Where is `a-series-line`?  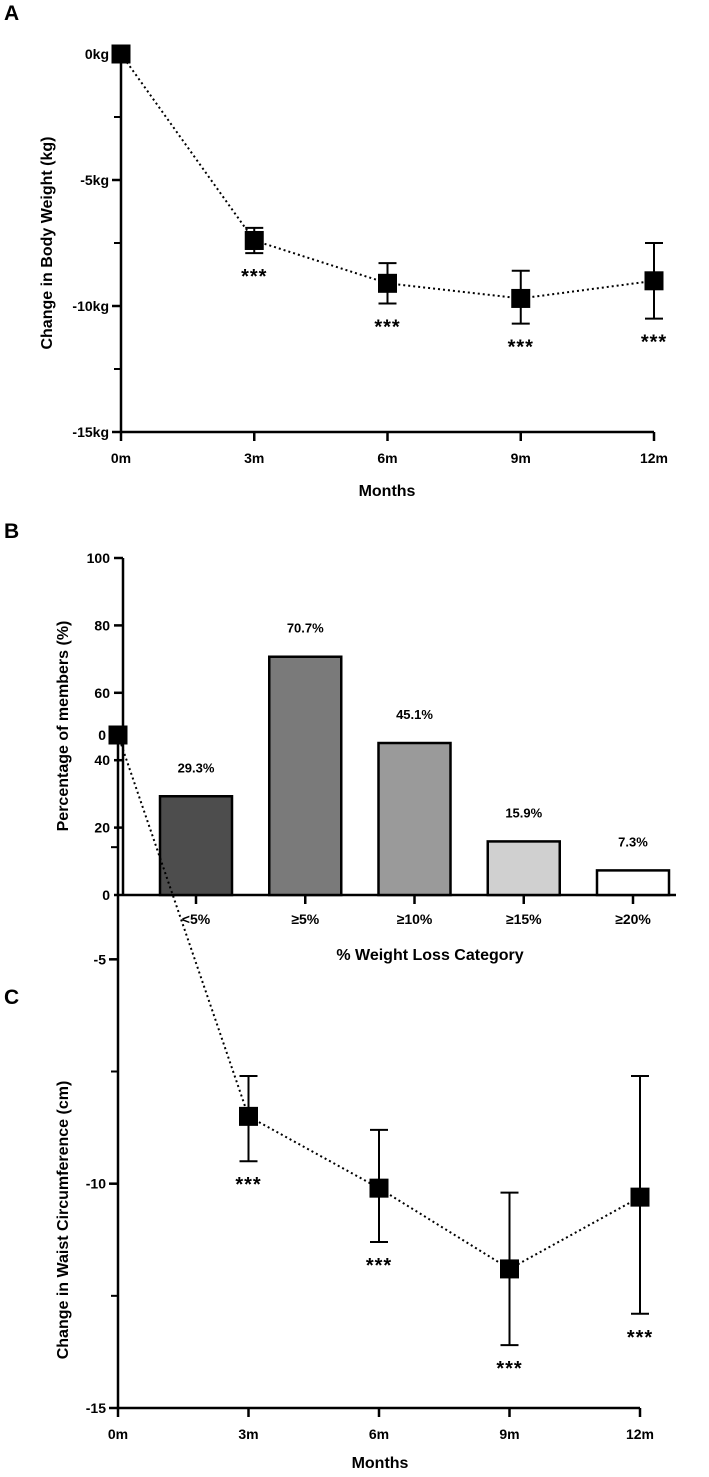 a-series-line is located at coordinates (387, 176).